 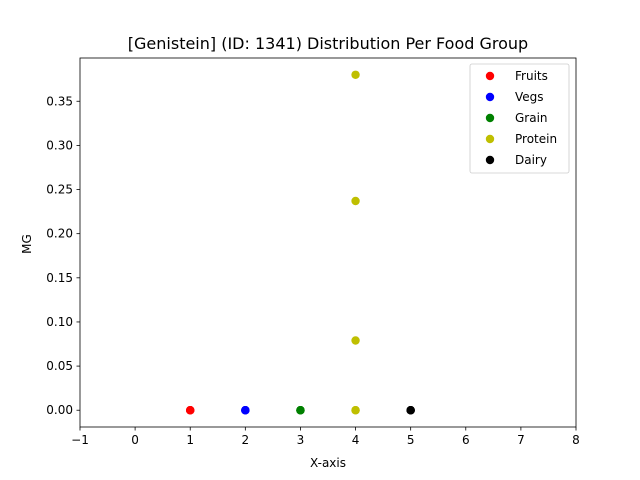 What do you see at coordinates (466, 440) in the screenshot?
I see `x-tick-label: 6` at bounding box center [466, 440].